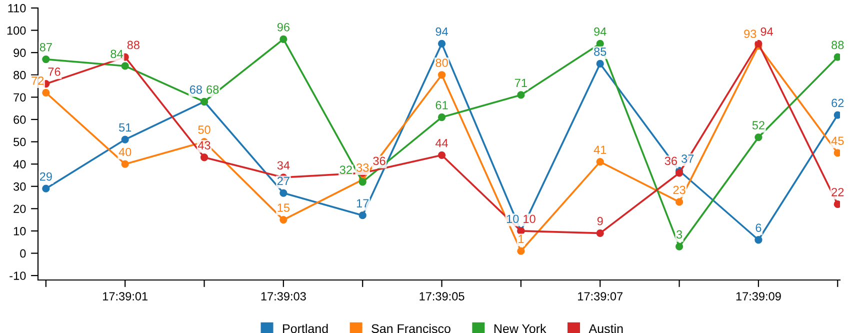 The width and height of the screenshot is (850, 333). Describe the element at coordinates (20, 52) in the screenshot. I see `y-tick-label: 90` at that location.